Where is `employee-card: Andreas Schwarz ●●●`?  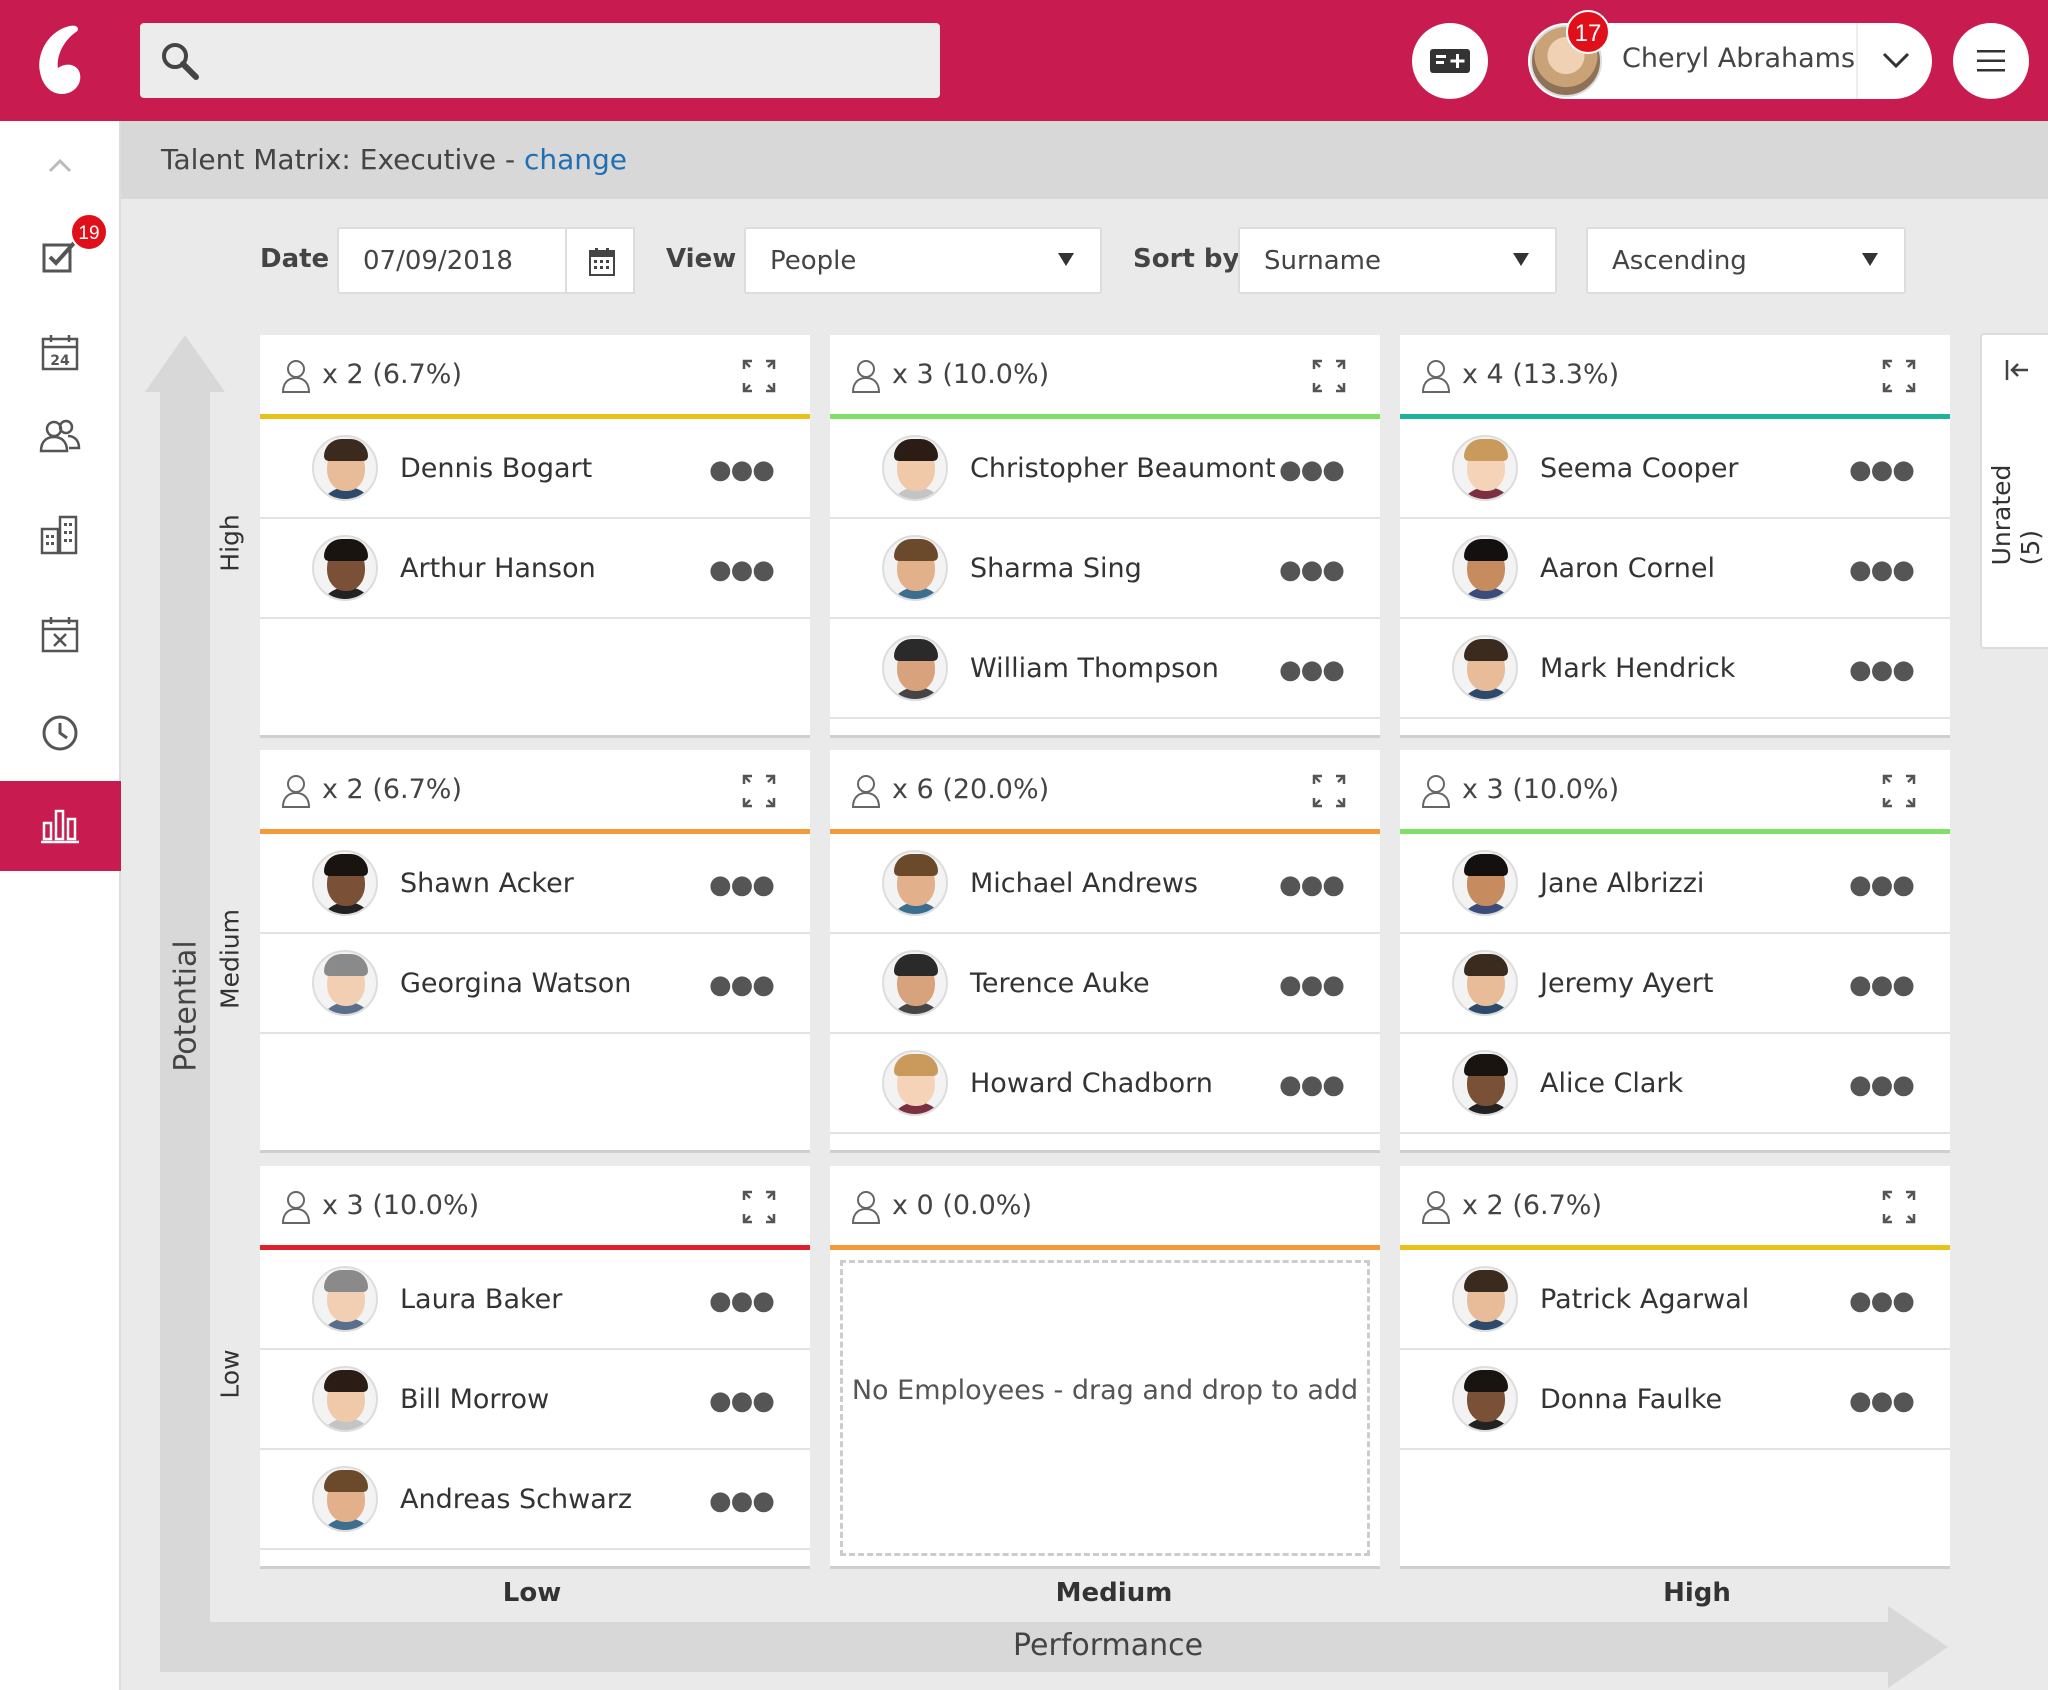
employee-card: Andreas Schwarz ●●● is located at coordinates (535, 1500).